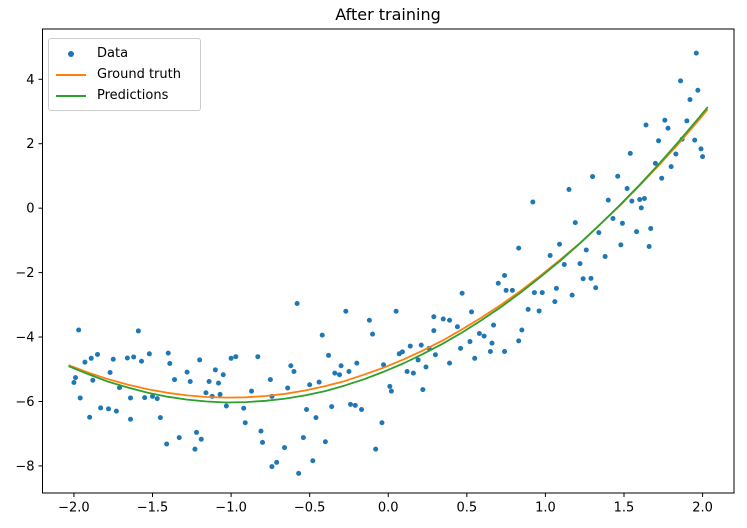 This screenshot has width=747, height=528. What do you see at coordinates (30, 144) in the screenshot?
I see `y-tick-label: 2` at bounding box center [30, 144].